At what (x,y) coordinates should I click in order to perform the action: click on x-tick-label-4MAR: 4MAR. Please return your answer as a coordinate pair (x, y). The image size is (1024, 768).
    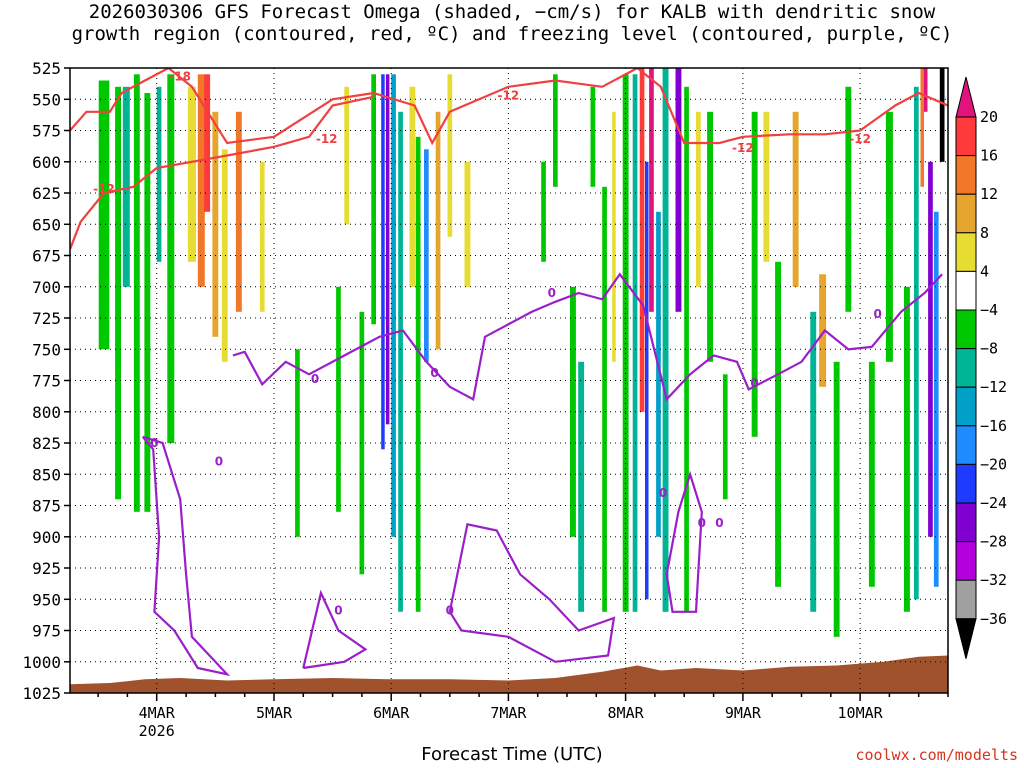
    Looking at the image, I should click on (157, 713).